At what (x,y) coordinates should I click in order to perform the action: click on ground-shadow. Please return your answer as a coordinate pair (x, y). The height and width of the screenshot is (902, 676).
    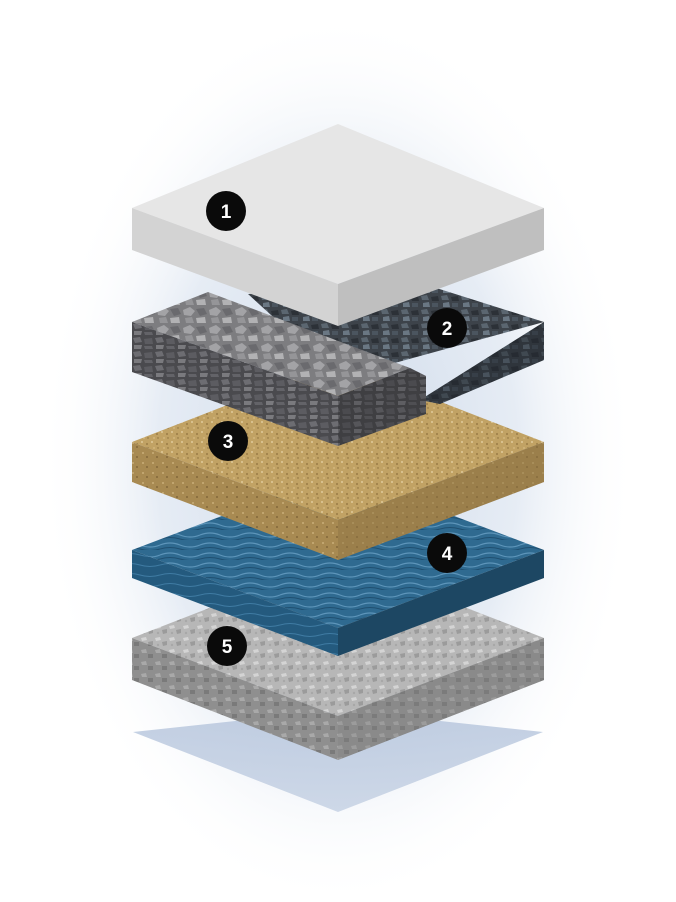
    Looking at the image, I should click on (338, 761).